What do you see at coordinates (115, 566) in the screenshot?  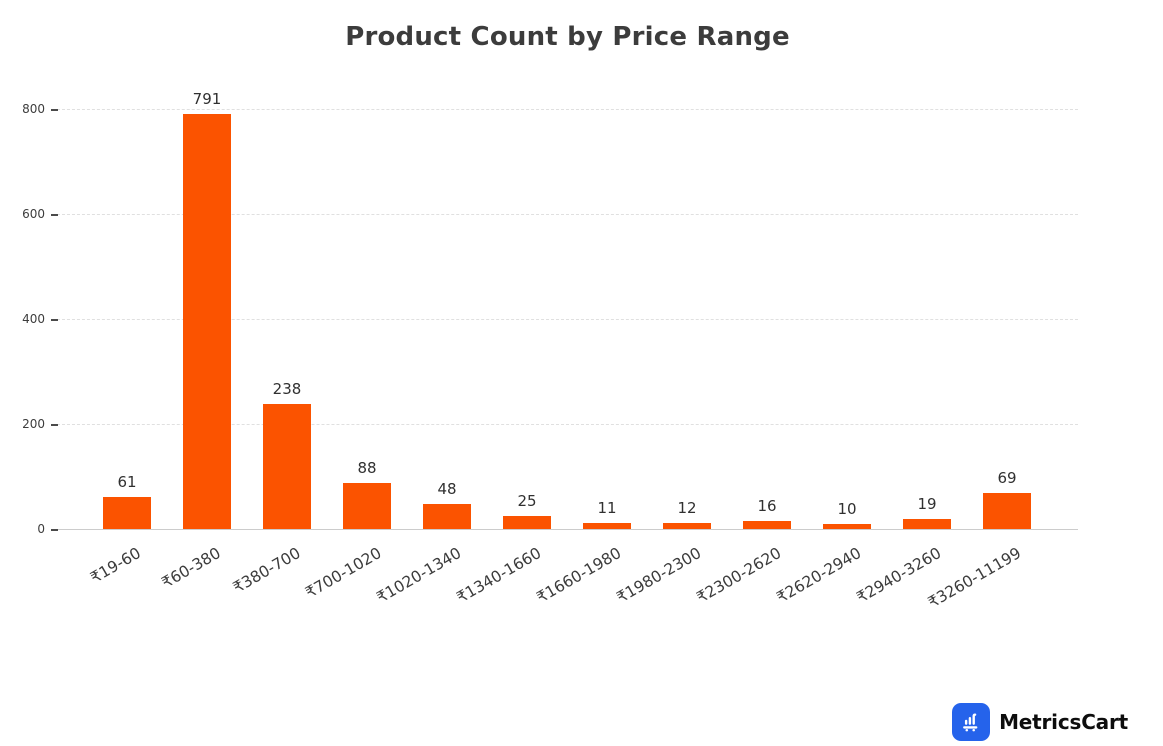 I see `x-axis-category-label: ₹19-60` at bounding box center [115, 566].